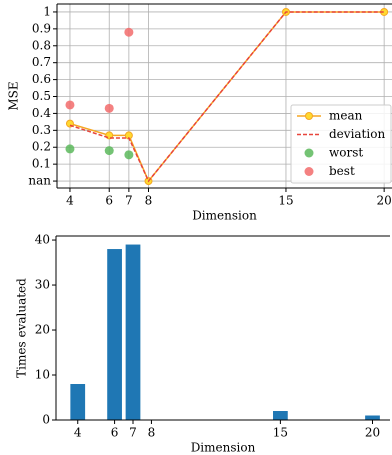 Image resolution: width=392 pixels, height=455 pixels. Describe the element at coordinates (357, 134) in the screenshot. I see `legend-label: deviation` at that location.